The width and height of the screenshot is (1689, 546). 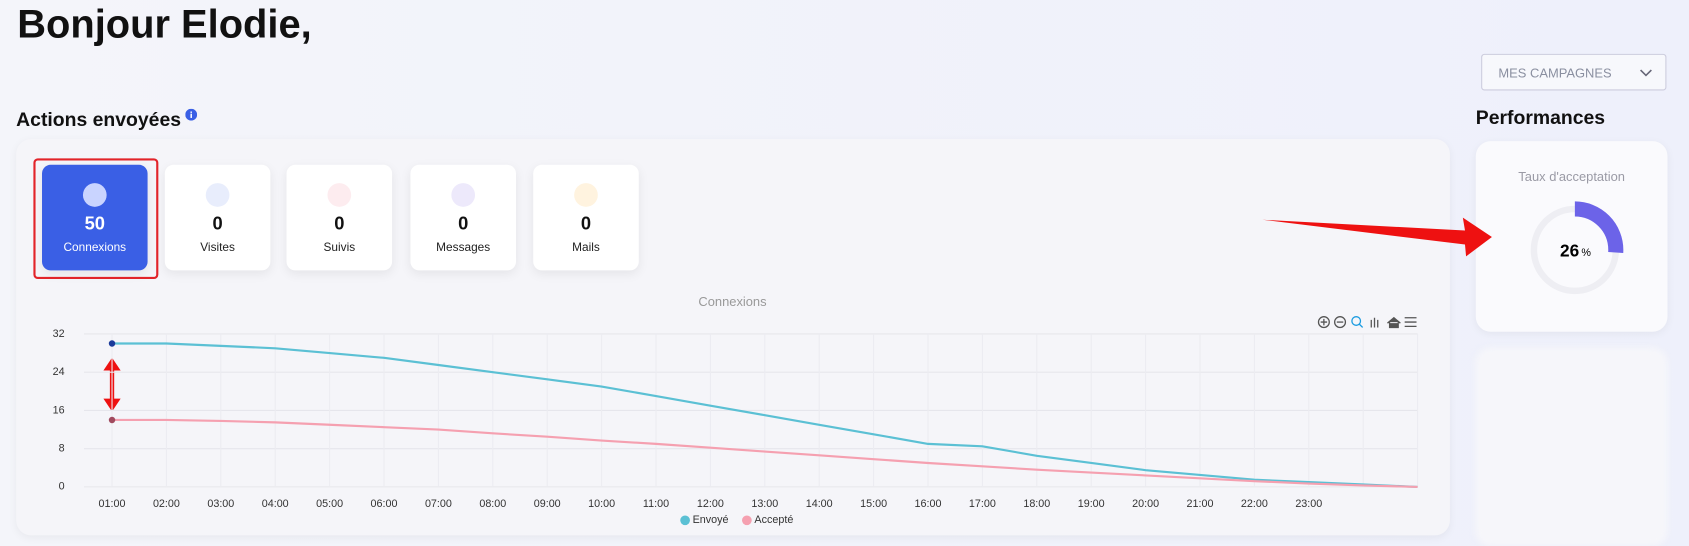 I want to click on x-tick-label: 07:00, so click(x=438, y=504).